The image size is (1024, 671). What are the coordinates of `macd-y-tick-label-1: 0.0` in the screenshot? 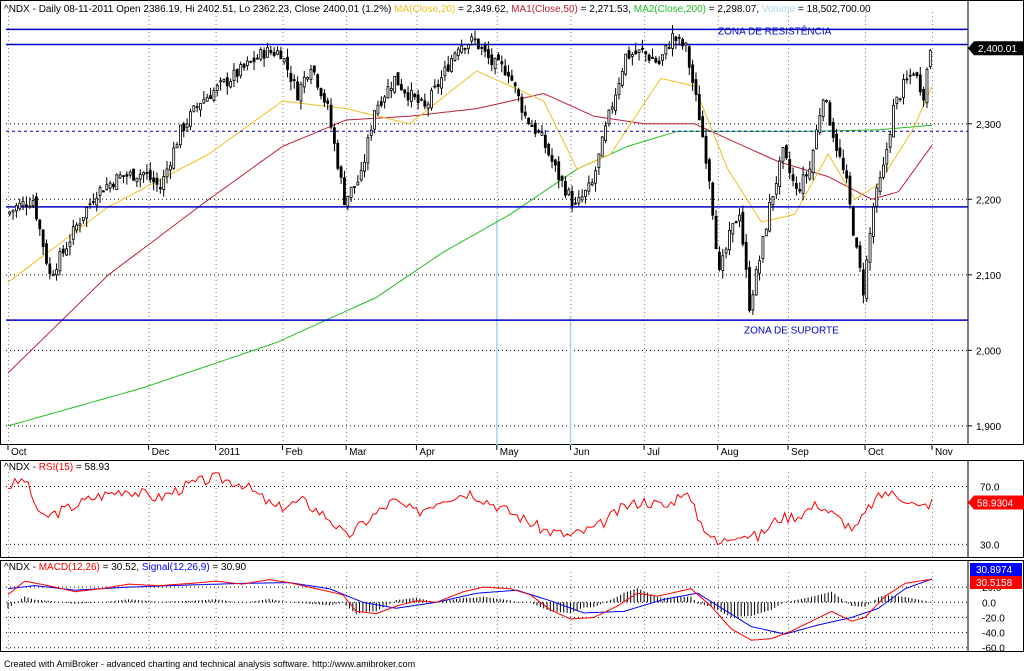 It's located at (989, 603).